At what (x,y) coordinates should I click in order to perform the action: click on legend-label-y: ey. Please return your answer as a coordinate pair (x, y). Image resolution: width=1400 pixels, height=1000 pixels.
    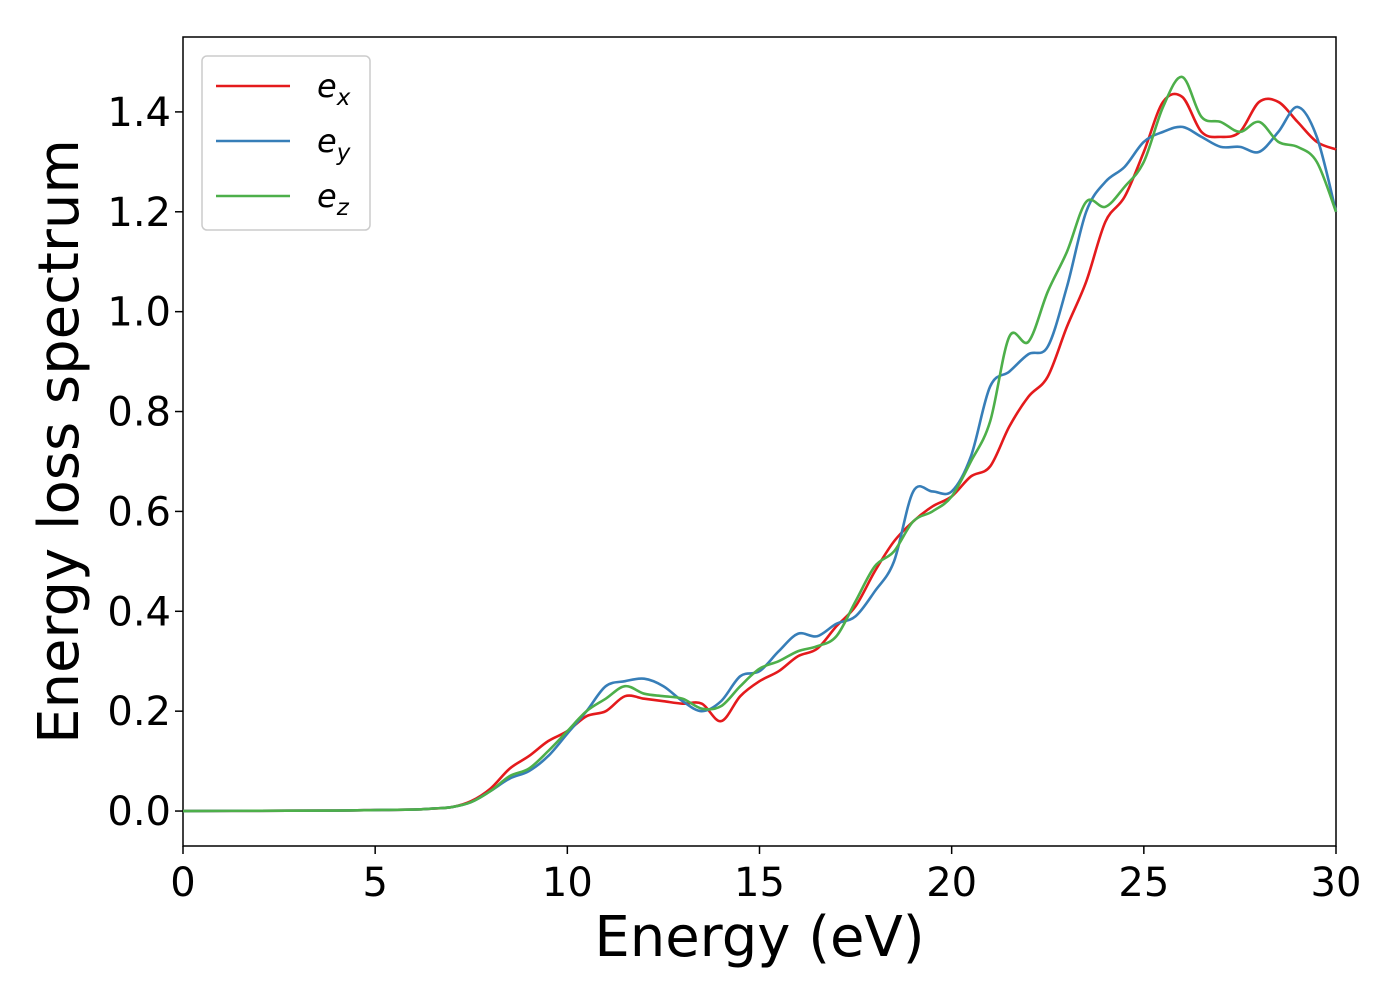
    Looking at the image, I should click on (334, 144).